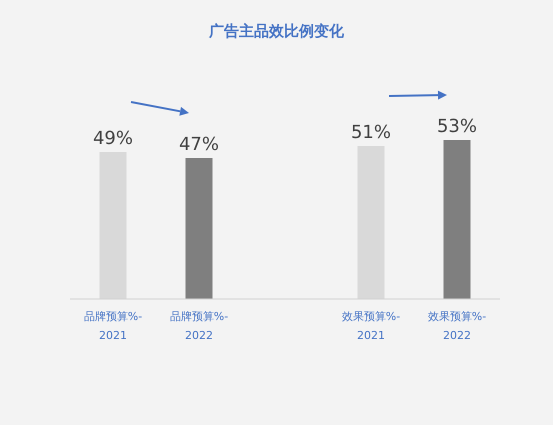 The image size is (553, 425). What do you see at coordinates (457, 126) in the screenshot?
I see `data-label: 53%` at bounding box center [457, 126].